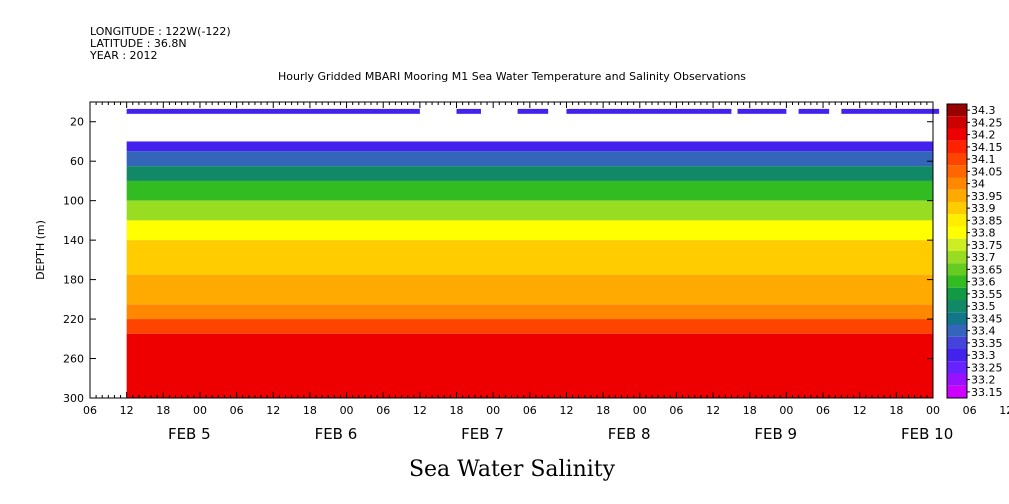  What do you see at coordinates (73, 319) in the screenshot?
I see `y-tick-label: 220` at bounding box center [73, 319].